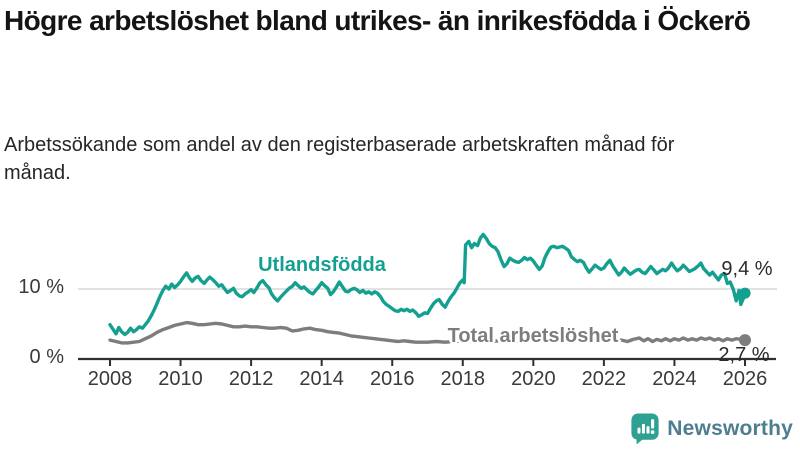 Image resolution: width=800 pixels, height=450 pixels. What do you see at coordinates (745, 379) in the screenshot?
I see `x-axis-tick-label-2026: 2026` at bounding box center [745, 379].